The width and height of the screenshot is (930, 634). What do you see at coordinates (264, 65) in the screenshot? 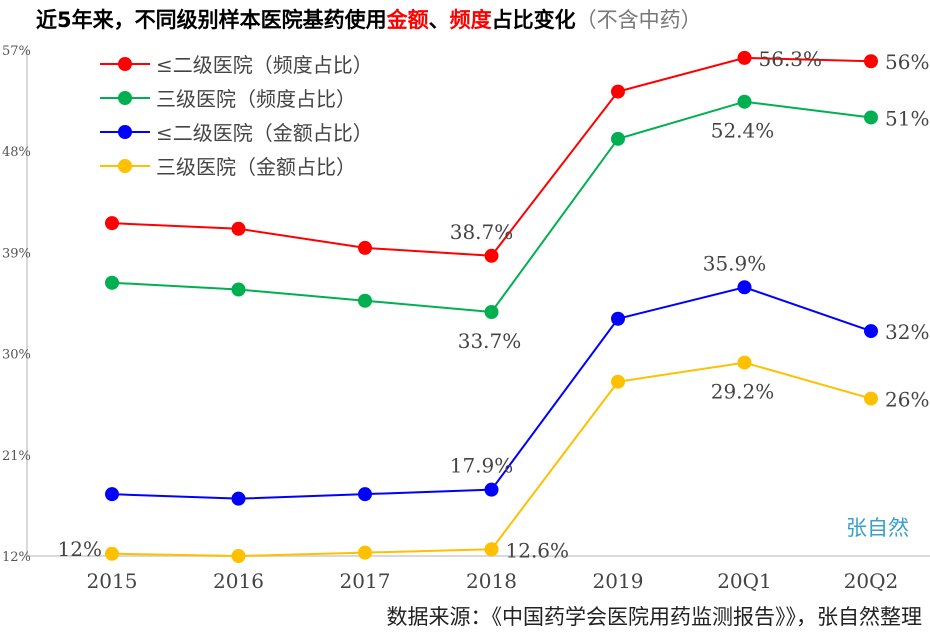
I see `legend-label: ≤二级医院（频度占比）` at bounding box center [264, 65].